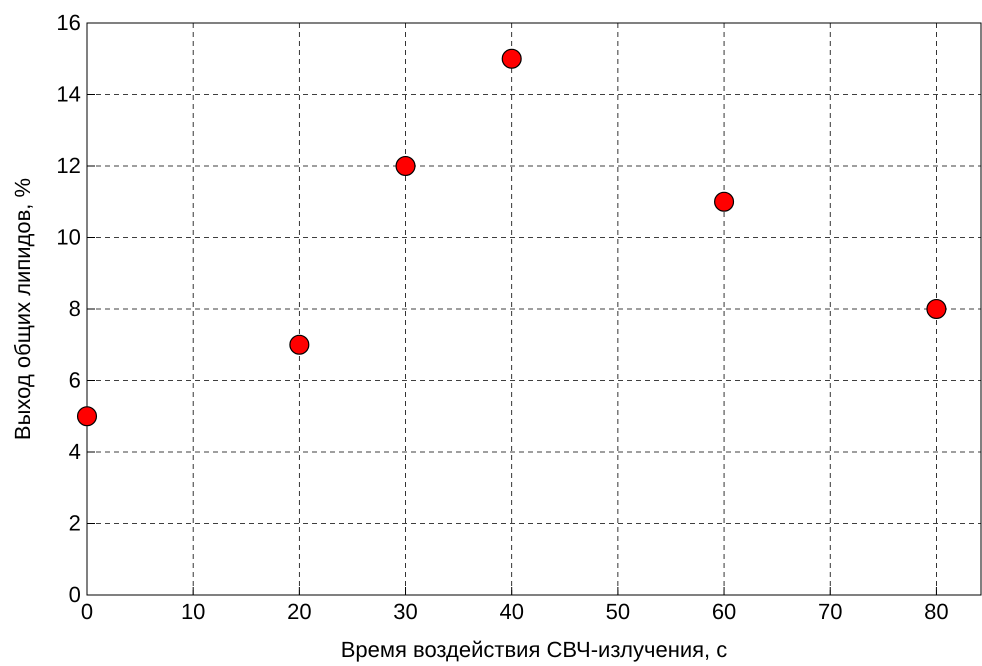 The width and height of the screenshot is (982, 666). What do you see at coordinates (405, 611) in the screenshot?
I see `x-tick-label: 30` at bounding box center [405, 611].